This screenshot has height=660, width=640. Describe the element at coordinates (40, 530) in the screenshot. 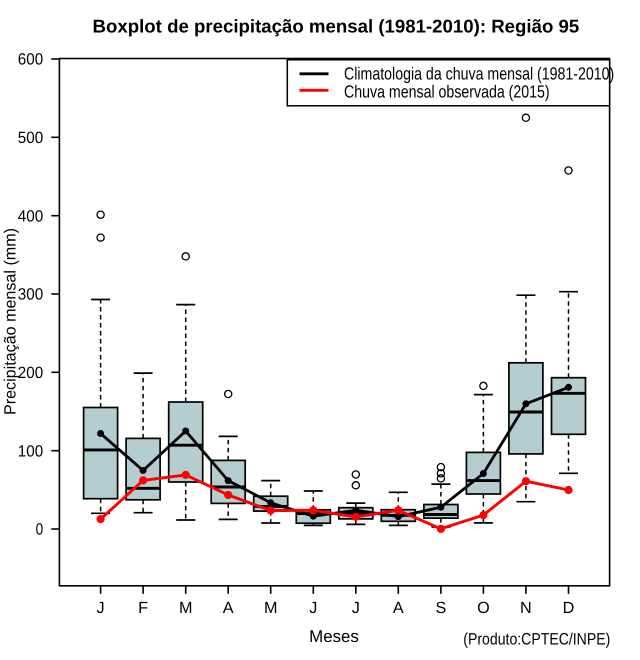

I see `svg-text: 0` at that location.